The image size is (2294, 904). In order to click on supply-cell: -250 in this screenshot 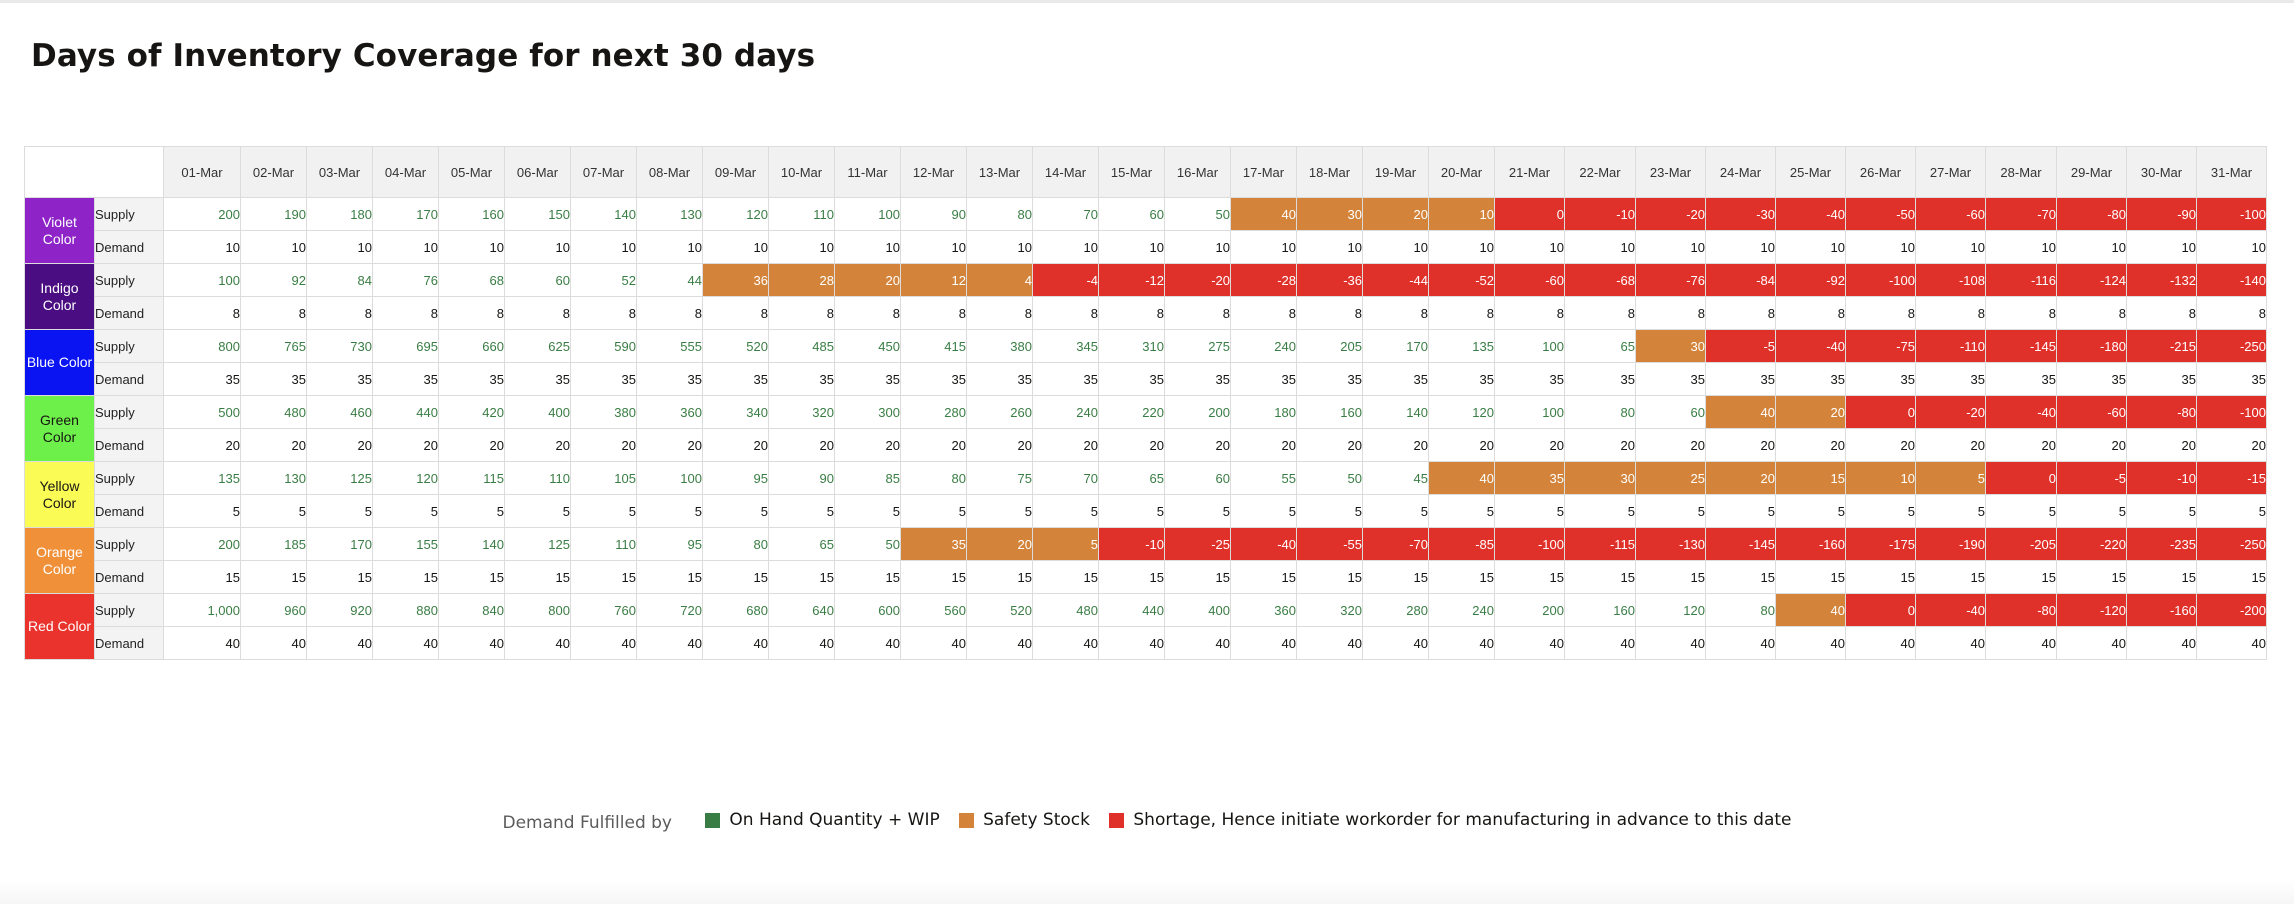, I will do `click(2231, 544)`.